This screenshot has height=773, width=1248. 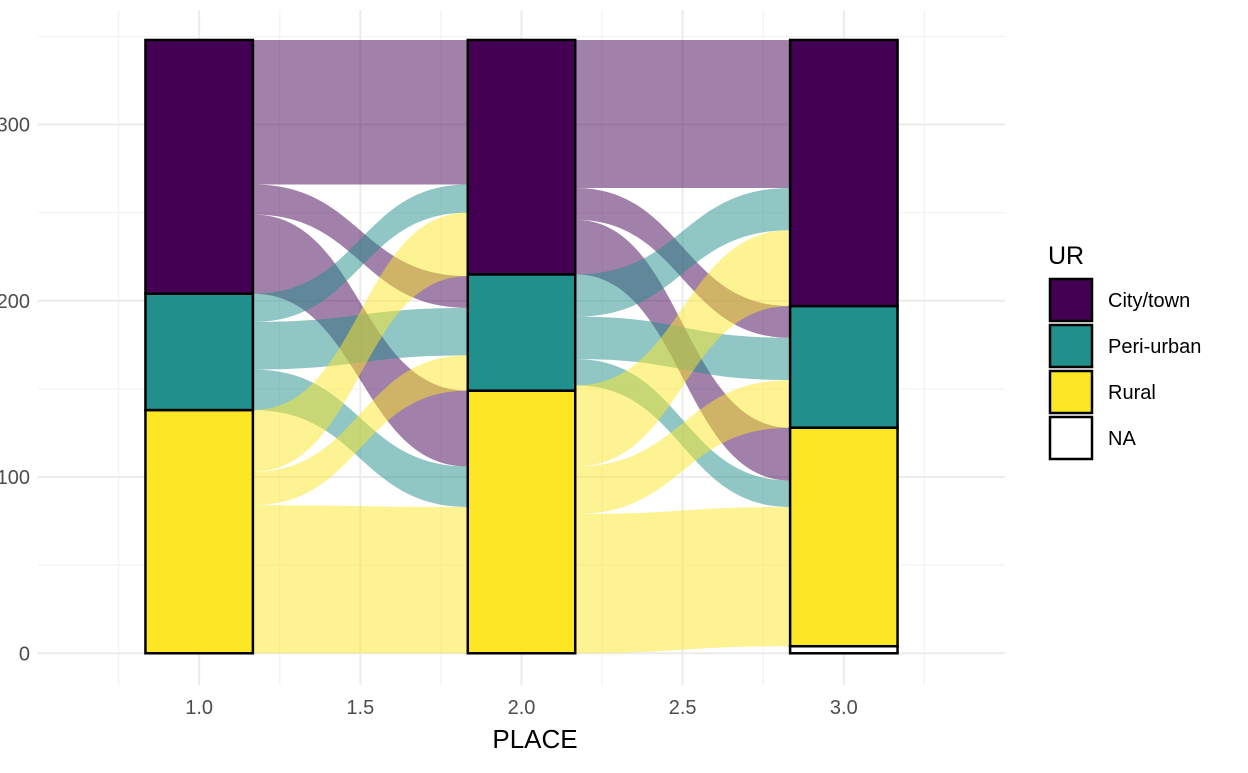 What do you see at coordinates (1149, 301) in the screenshot?
I see `legend-label: City/town` at bounding box center [1149, 301].